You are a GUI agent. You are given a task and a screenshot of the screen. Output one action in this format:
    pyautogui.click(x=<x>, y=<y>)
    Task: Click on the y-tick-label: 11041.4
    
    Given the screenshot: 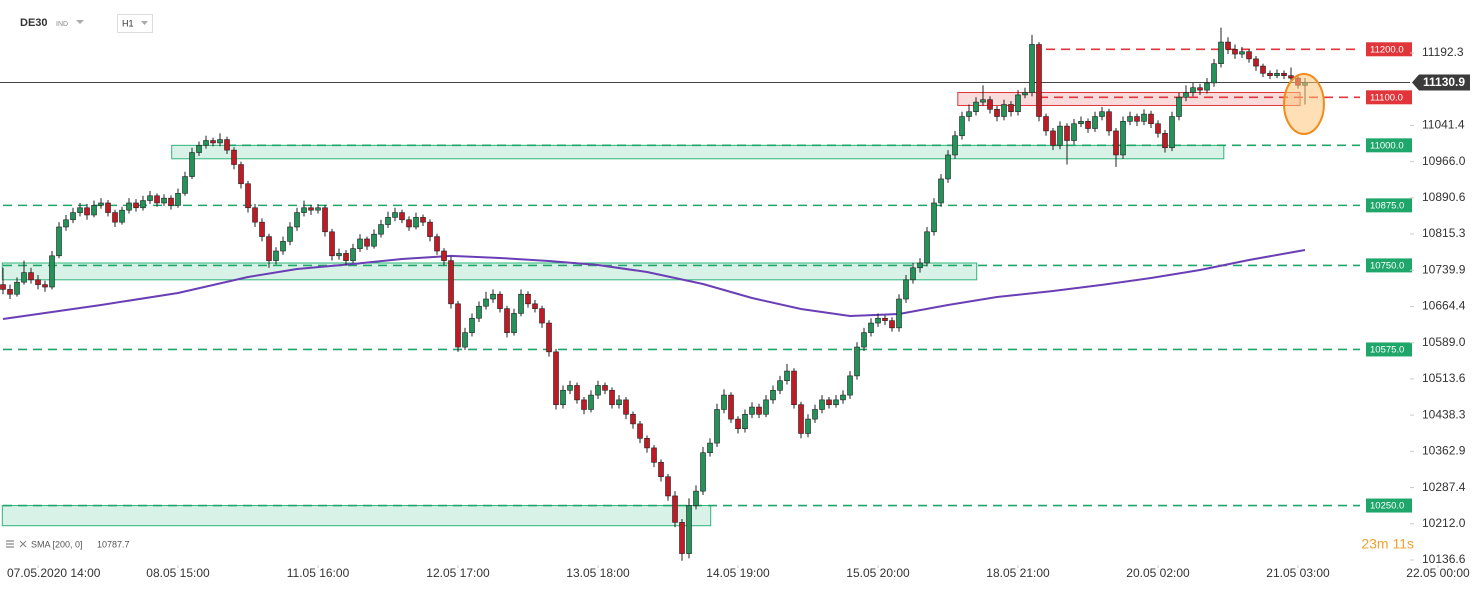 What is the action you would take?
    pyautogui.click(x=1443, y=125)
    